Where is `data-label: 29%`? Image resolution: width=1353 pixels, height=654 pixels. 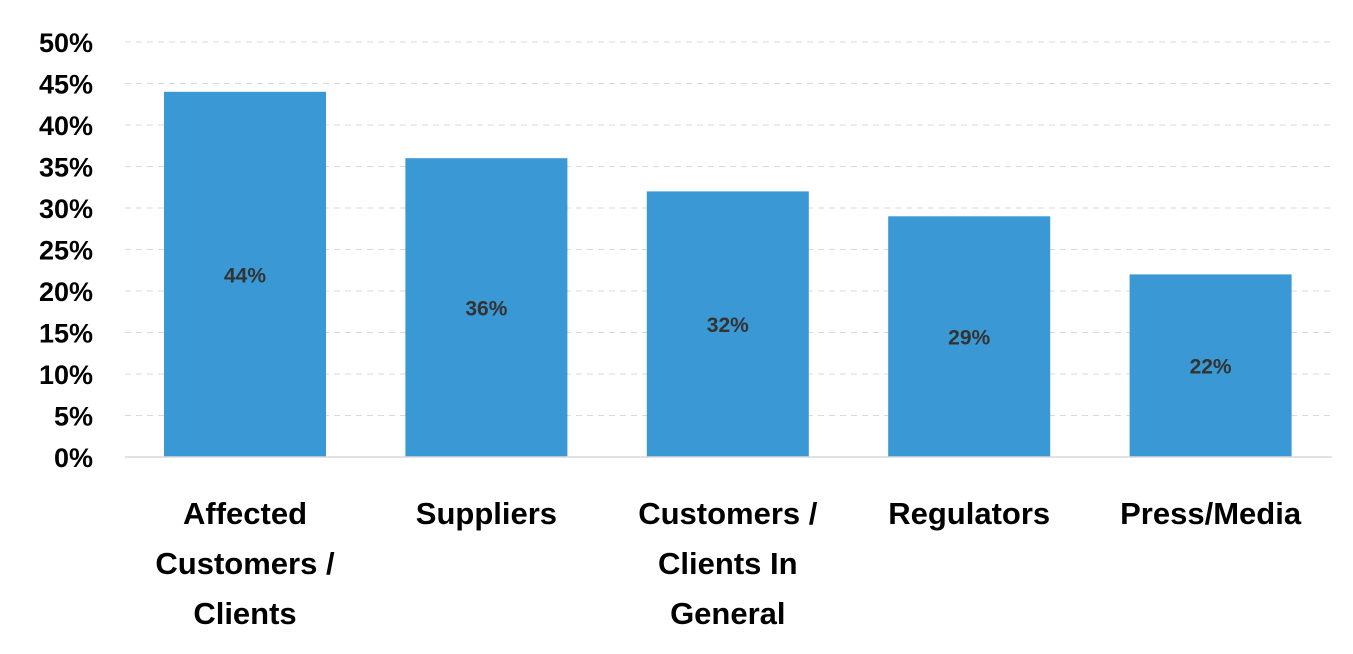
data-label: 29% is located at coordinates (969, 338).